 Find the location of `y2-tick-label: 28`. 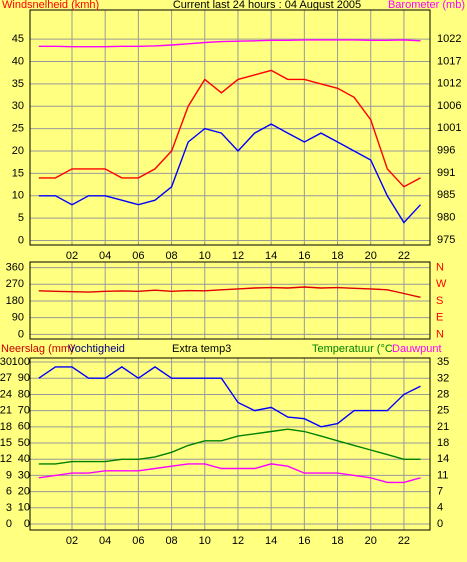

y2-tick-label: 28 is located at coordinates (443, 394).